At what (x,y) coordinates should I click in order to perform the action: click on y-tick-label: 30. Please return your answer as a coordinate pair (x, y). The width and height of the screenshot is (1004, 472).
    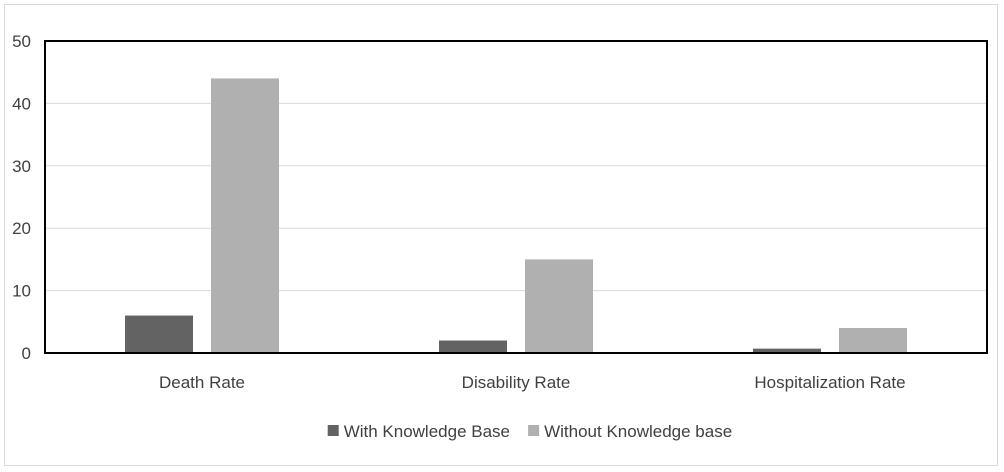
    Looking at the image, I should click on (21, 166).